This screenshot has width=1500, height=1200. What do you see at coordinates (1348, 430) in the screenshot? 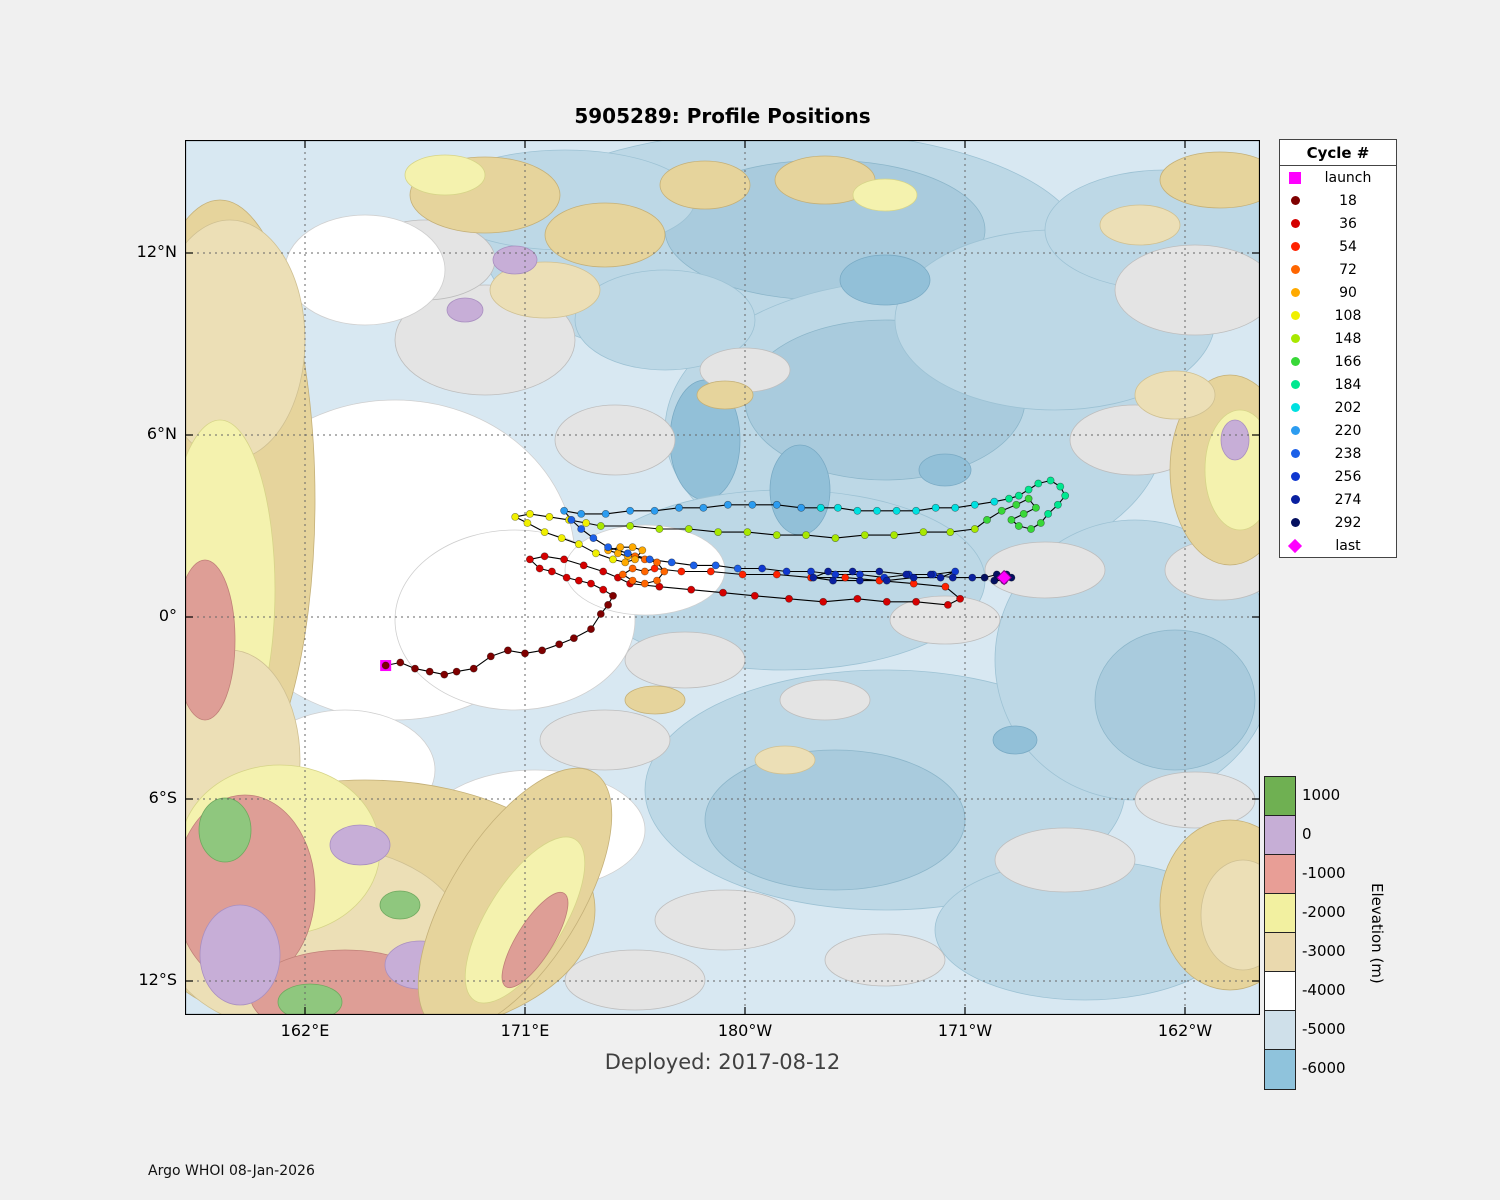
I see `legend-entry-label: 220` at bounding box center [1348, 430].